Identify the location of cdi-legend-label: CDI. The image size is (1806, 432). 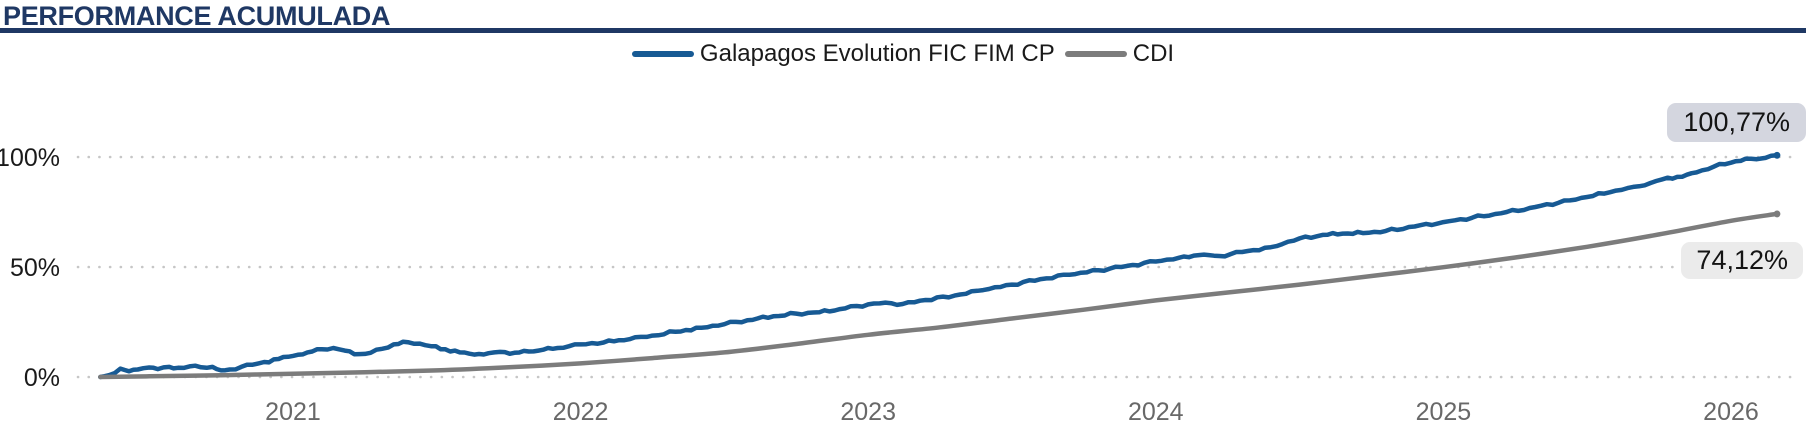
(1153, 53).